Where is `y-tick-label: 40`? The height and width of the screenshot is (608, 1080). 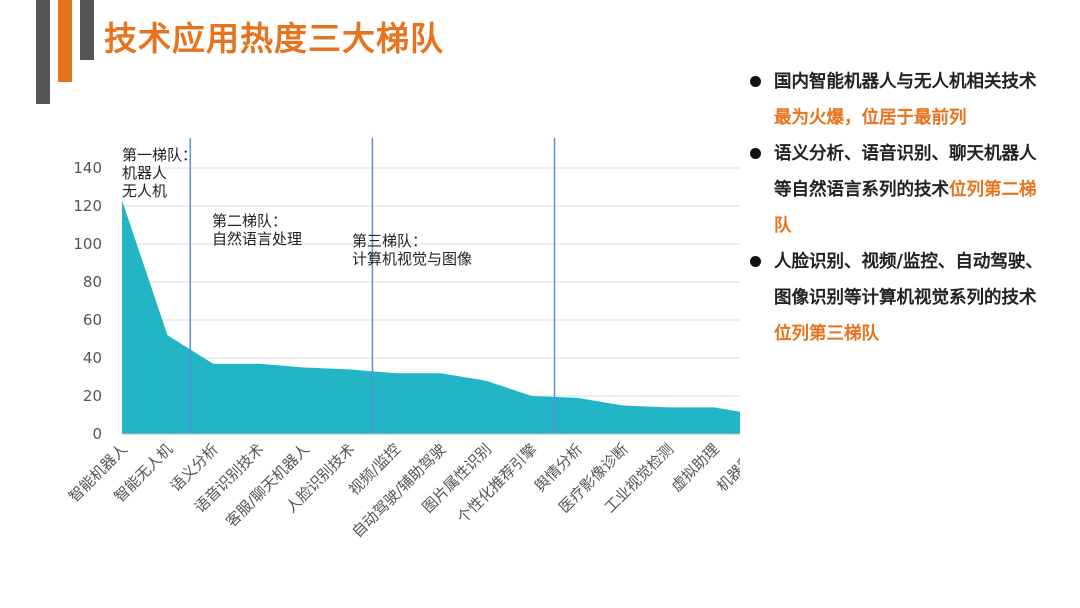
y-tick-label: 40 is located at coordinates (92, 358).